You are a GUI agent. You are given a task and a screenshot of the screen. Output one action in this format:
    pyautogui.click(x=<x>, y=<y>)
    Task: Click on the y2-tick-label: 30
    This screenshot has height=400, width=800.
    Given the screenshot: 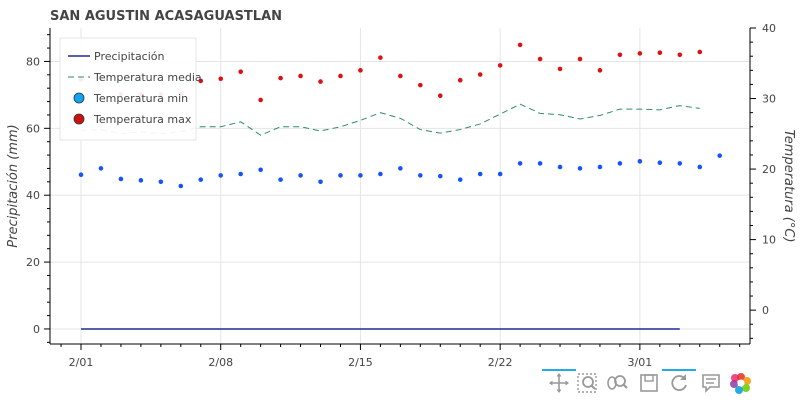 What is the action you would take?
    pyautogui.click(x=769, y=99)
    